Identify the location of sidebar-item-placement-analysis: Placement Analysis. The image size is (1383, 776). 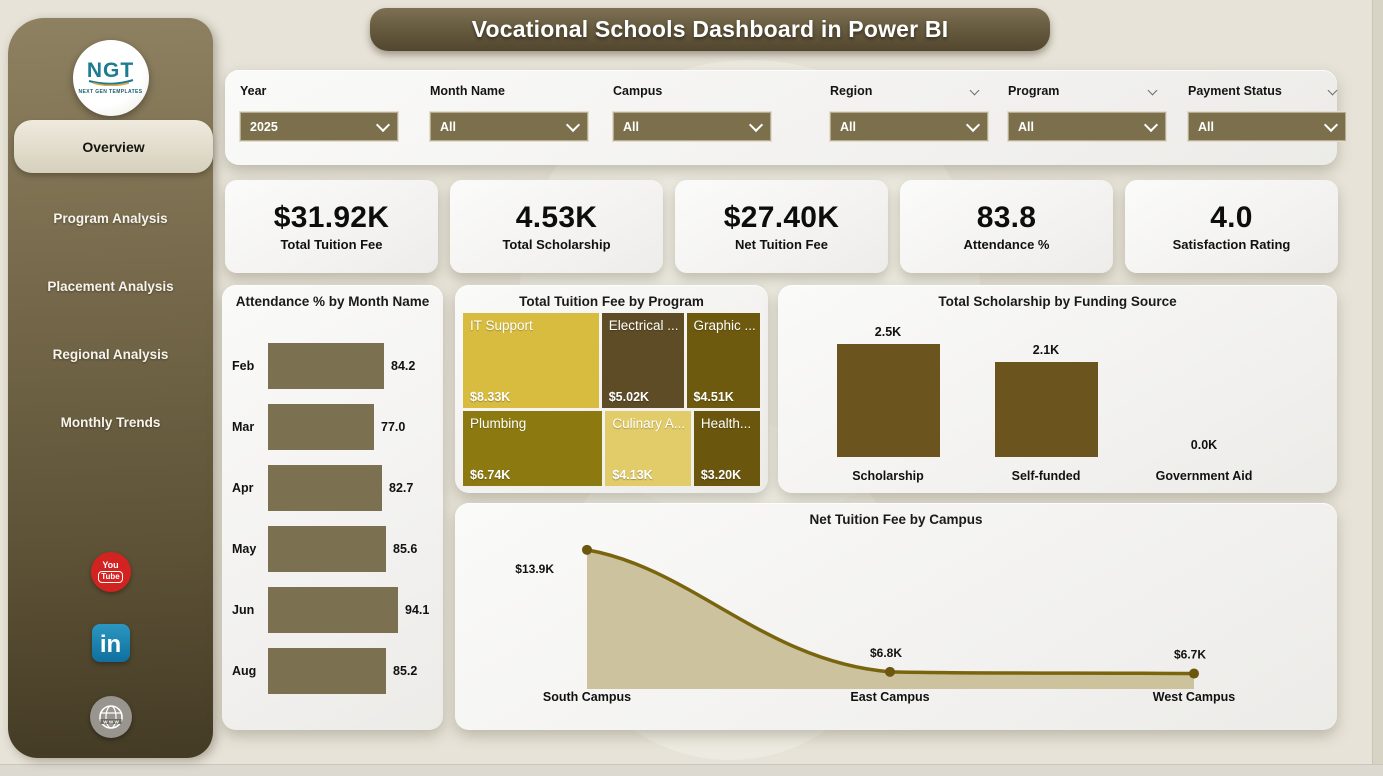
(110, 286).